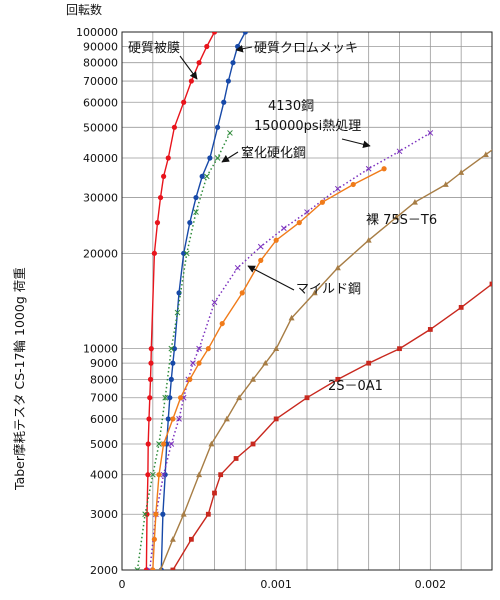 Image resolution: width=500 pixels, height=600 pixels. Describe the element at coordinates (401, 220) in the screenshot. I see `annotation-75s-t6: 裸 75S－T6` at that location.